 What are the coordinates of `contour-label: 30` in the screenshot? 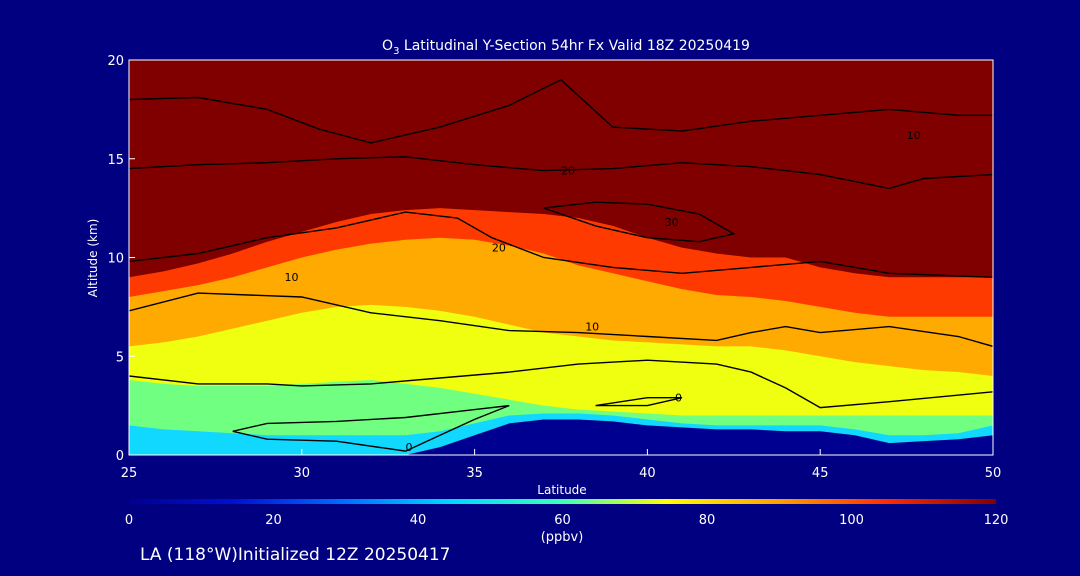 It's located at (672, 222).